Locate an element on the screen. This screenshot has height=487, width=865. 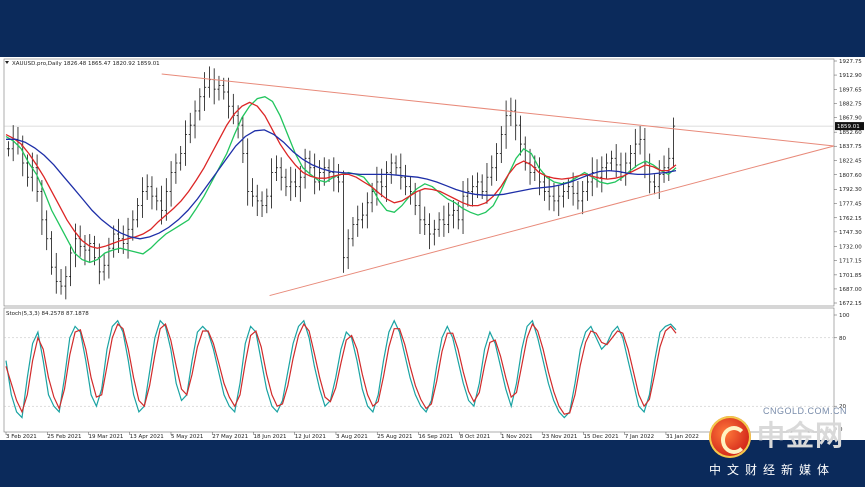
y-tick-label: 1927.75 is located at coordinates (850, 62).